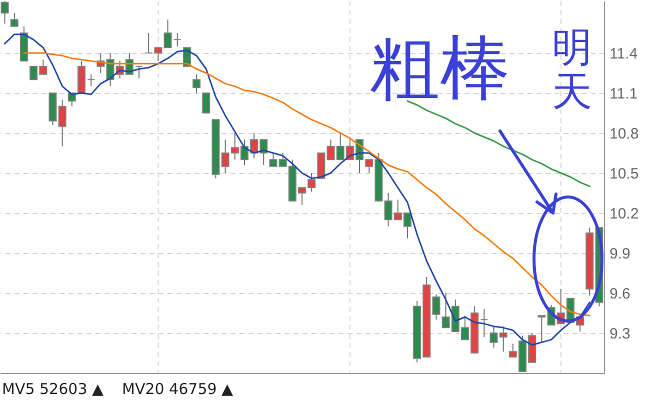  What do you see at coordinates (624, 134) in the screenshot?
I see `y-tick-label: 10.8` at bounding box center [624, 134].